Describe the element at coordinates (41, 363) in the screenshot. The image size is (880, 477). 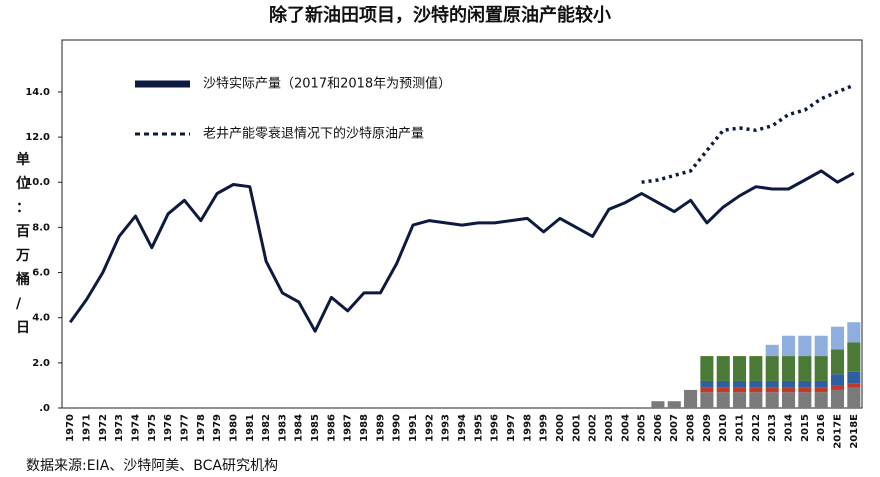
I see `y-tick-label: 2.0` at that location.